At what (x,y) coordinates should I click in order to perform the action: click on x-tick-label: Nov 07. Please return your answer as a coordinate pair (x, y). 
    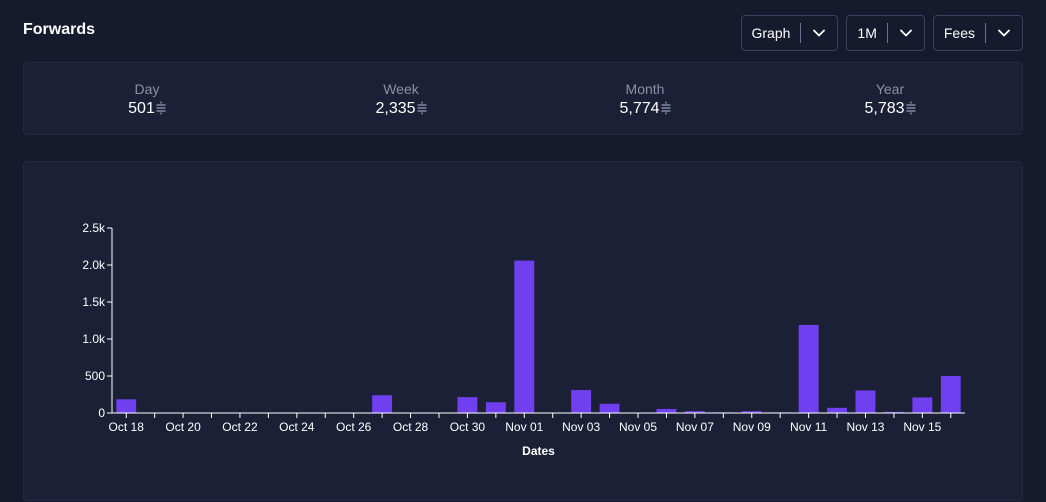
    Looking at the image, I should click on (695, 427).